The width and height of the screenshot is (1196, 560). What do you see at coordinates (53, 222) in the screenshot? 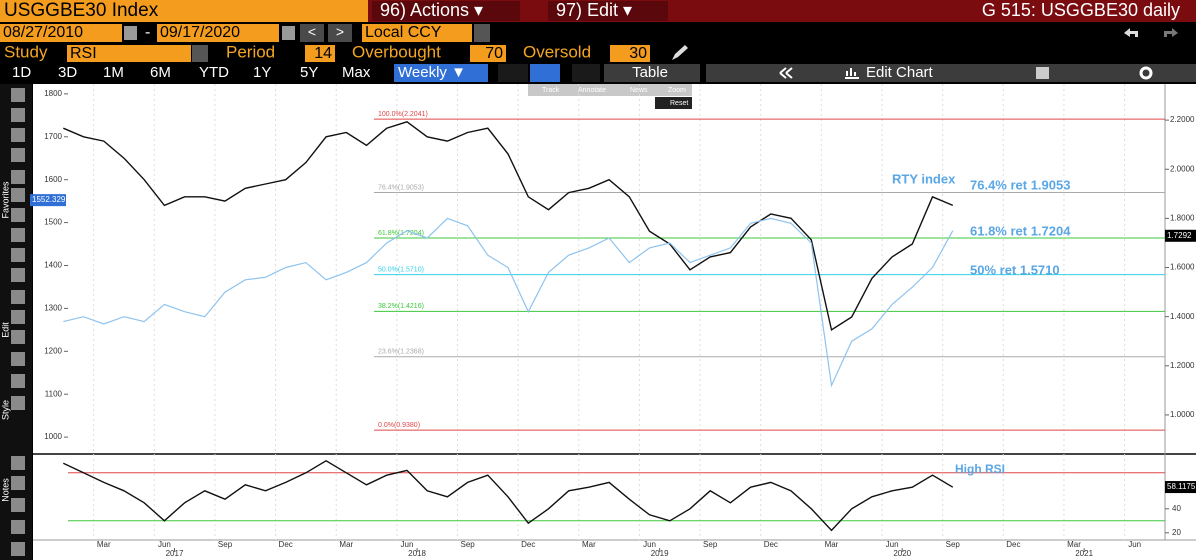
I see `y-tick-label: 1500` at bounding box center [53, 222].